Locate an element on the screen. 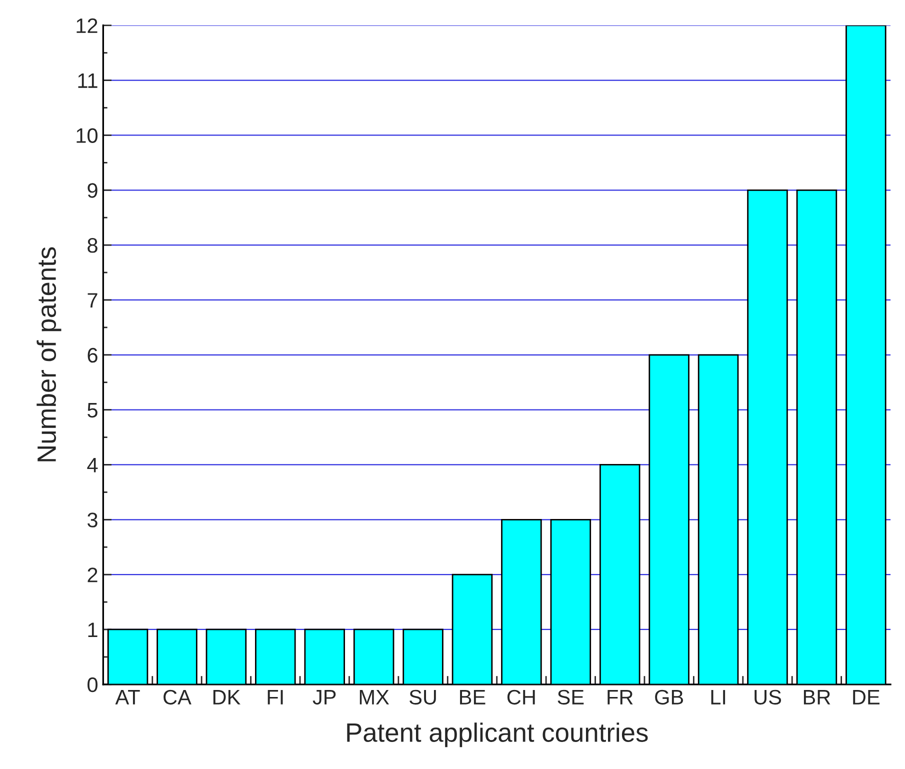 Image resolution: width=905 pixels, height=769 pixels. x-tick-label: FI is located at coordinates (275, 697).